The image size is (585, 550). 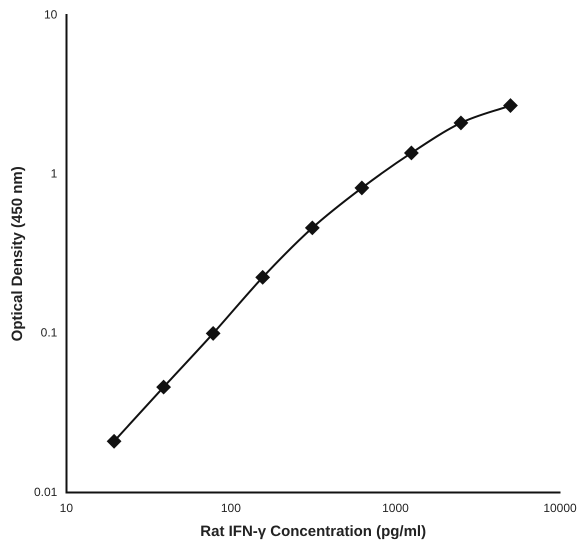 What do you see at coordinates (231, 508) in the screenshot?
I see `x-tick-label: 100` at bounding box center [231, 508].